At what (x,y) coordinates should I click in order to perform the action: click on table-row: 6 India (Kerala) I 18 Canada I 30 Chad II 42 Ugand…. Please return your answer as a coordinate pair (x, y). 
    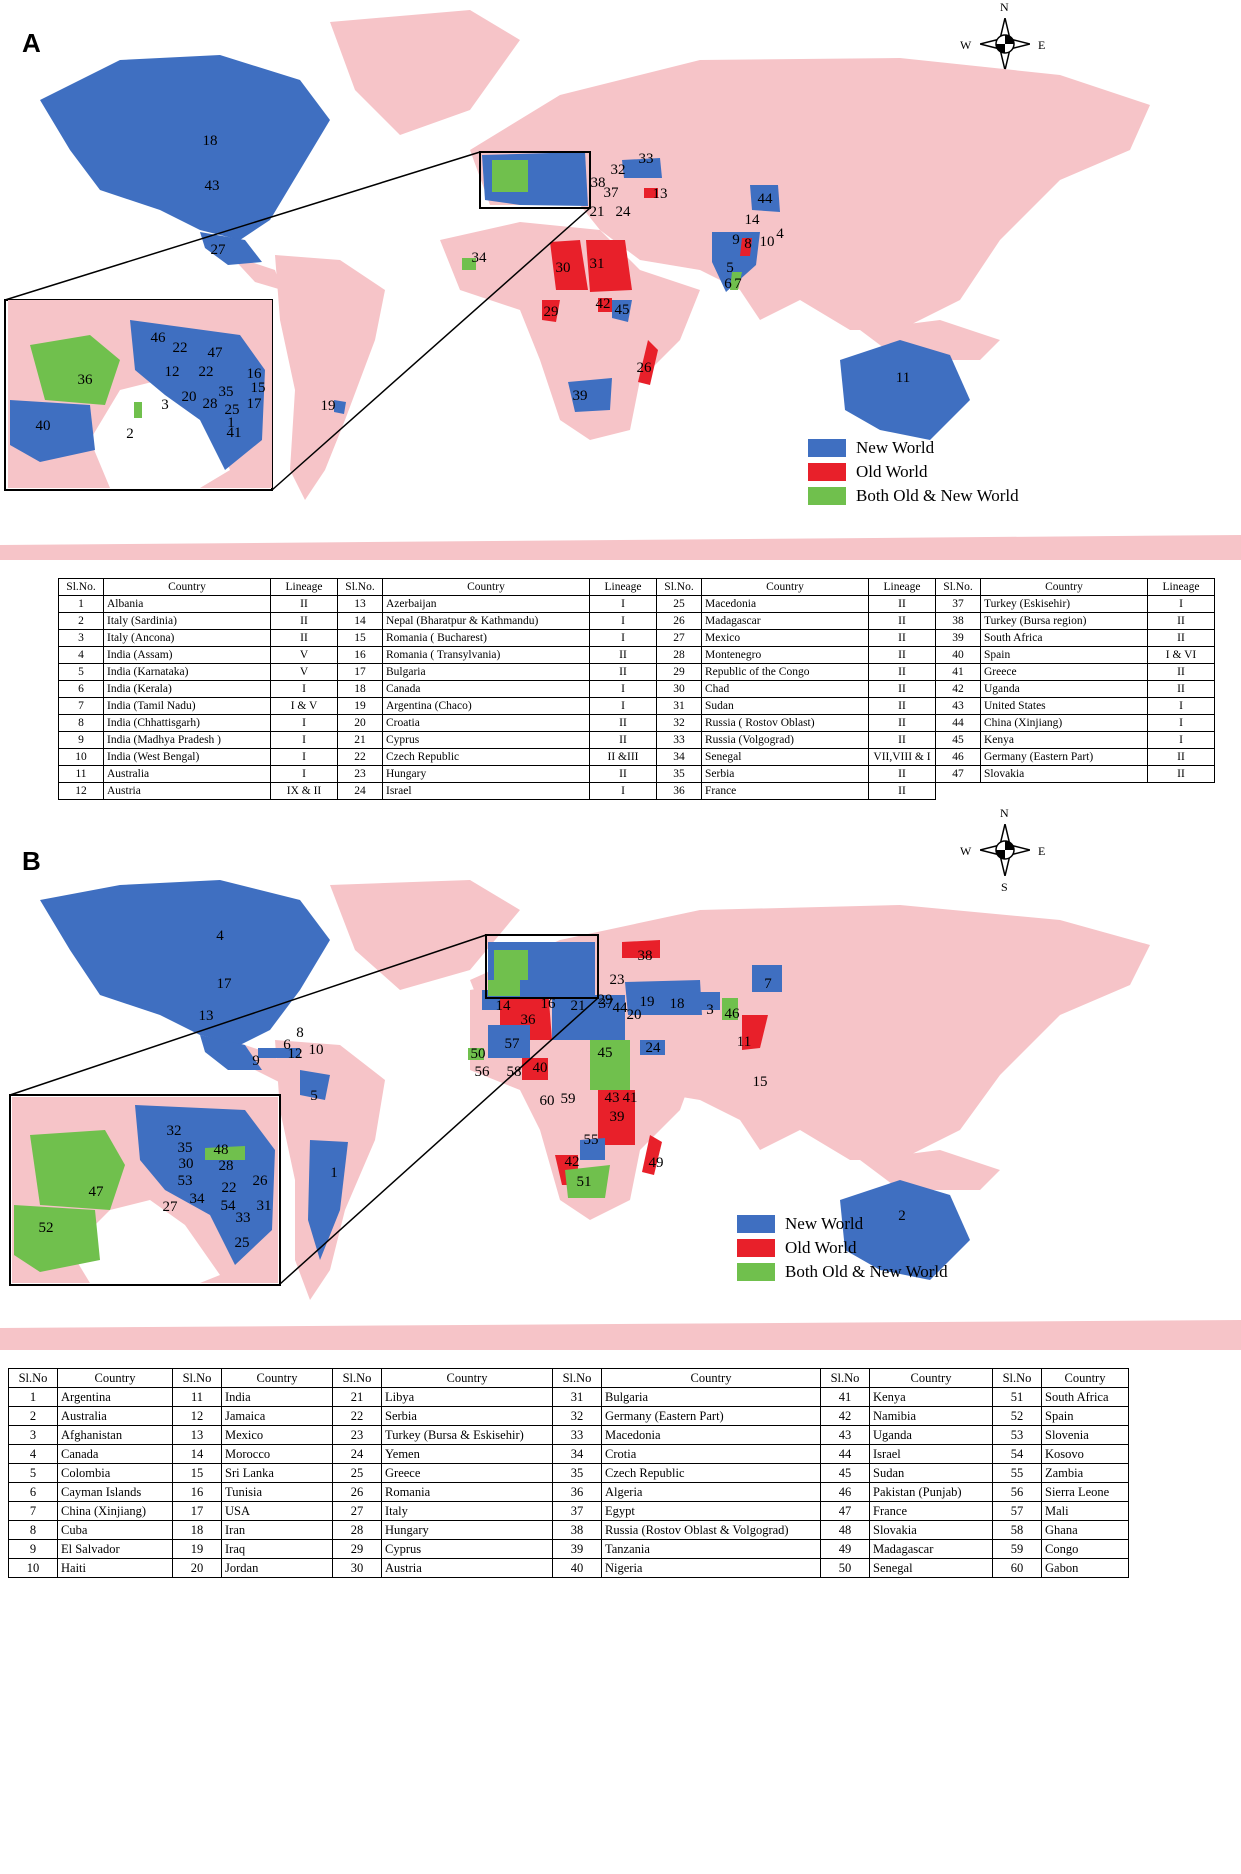
    Looking at the image, I should click on (636, 689).